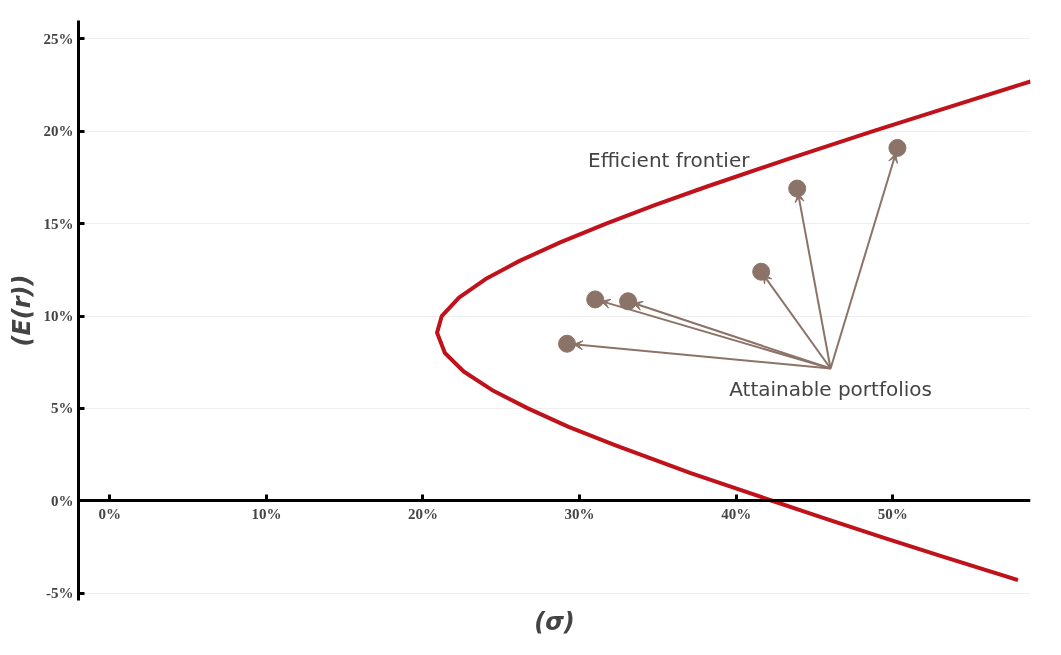 The height and width of the screenshot is (655, 1061). Describe the element at coordinates (669, 159) in the screenshot. I see `annotation: Efficient frontier` at that location.